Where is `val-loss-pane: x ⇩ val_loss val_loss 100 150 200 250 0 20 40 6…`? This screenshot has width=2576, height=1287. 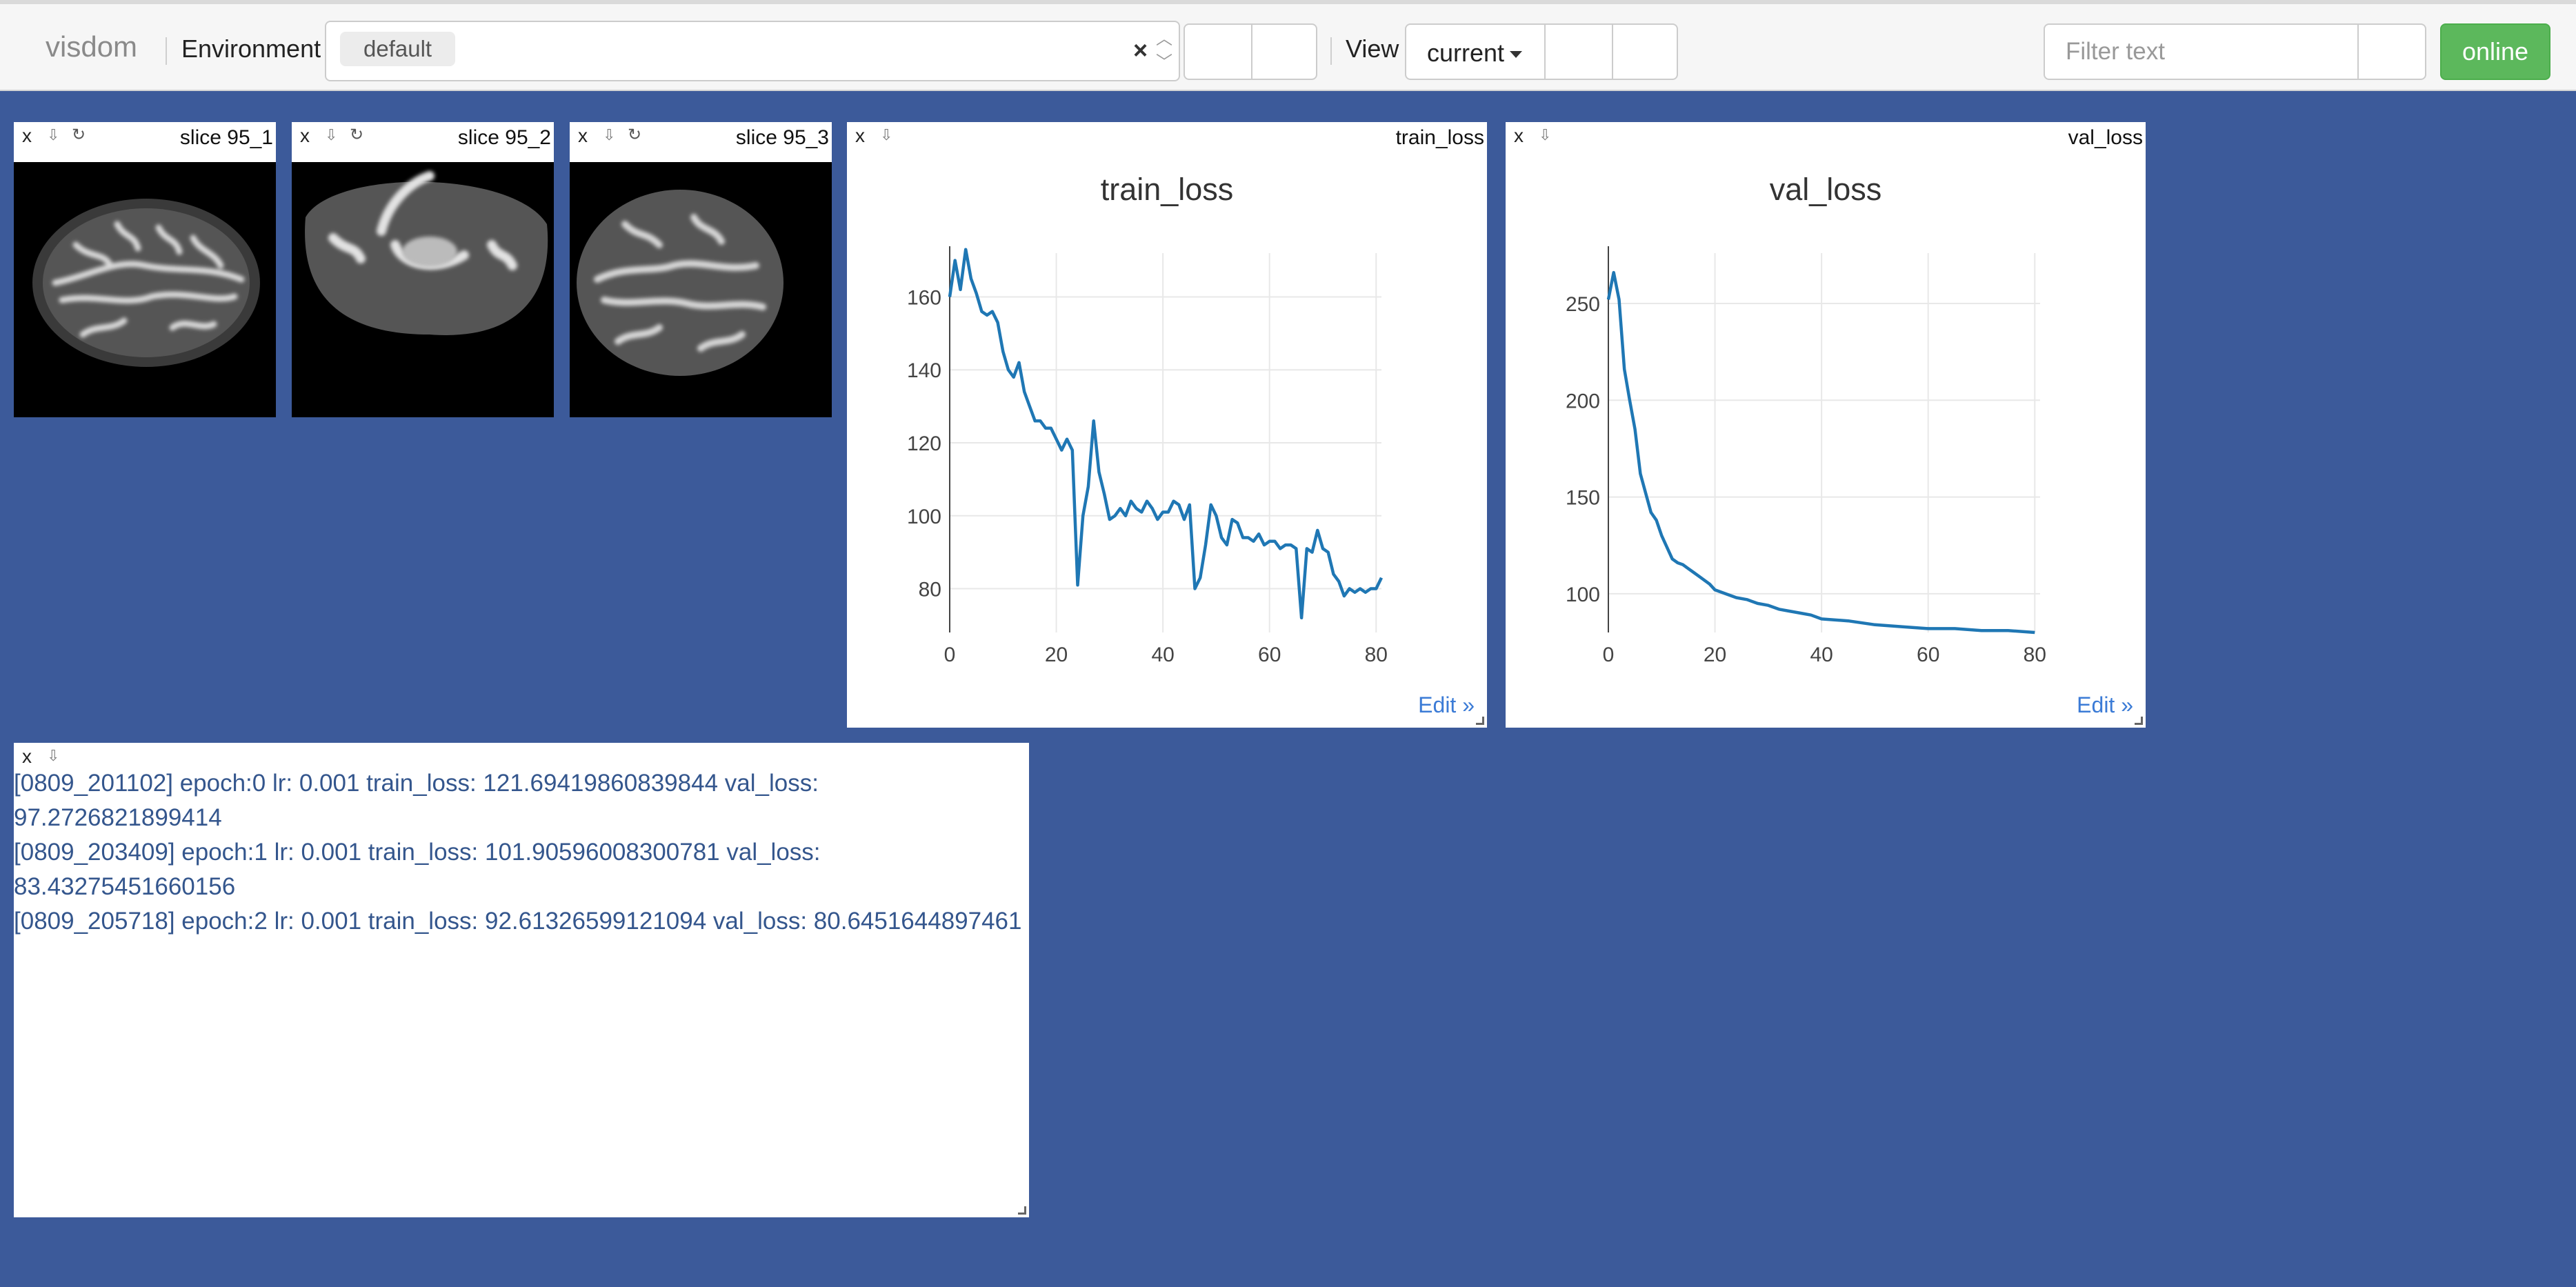 val-loss-pane: x ⇩ val_loss val_loss 100 150 200 250 0 20 40 6… is located at coordinates (1826, 425).